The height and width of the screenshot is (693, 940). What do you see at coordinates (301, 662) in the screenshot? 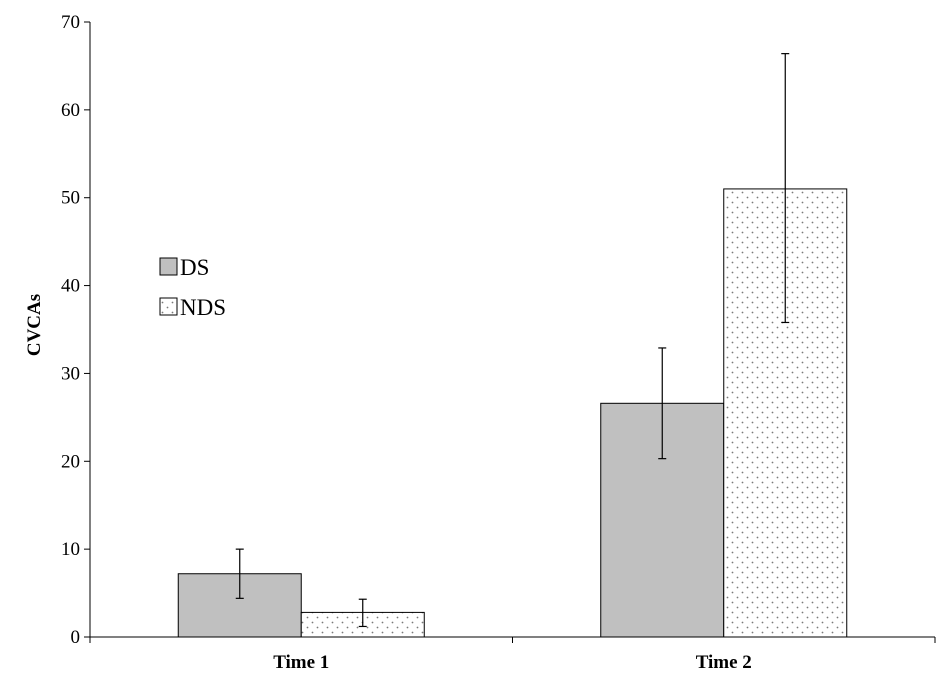
I see `x-category-label: Time 1` at bounding box center [301, 662].